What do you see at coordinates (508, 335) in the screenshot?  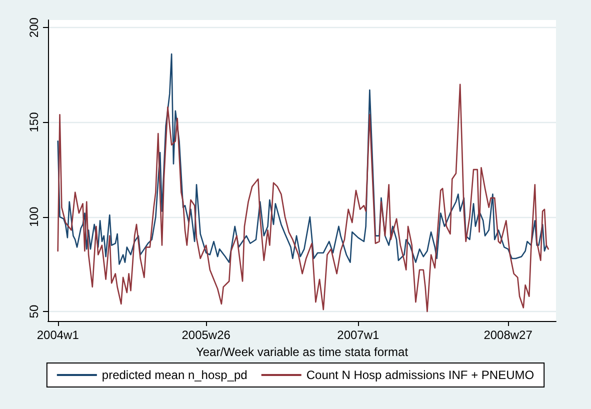 I see `x-tick-label: 2008w27` at bounding box center [508, 335].